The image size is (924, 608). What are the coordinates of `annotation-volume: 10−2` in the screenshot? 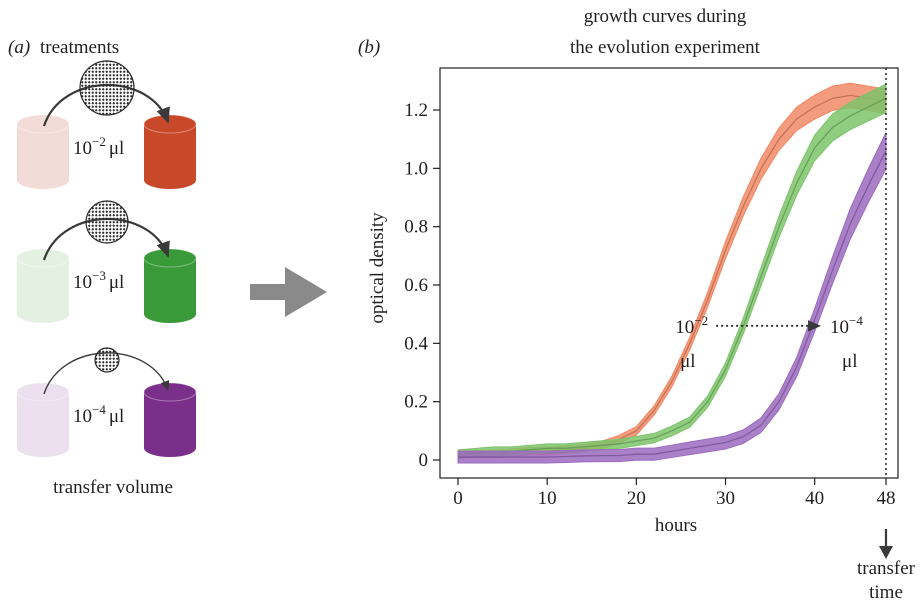 It's located at (691, 325).